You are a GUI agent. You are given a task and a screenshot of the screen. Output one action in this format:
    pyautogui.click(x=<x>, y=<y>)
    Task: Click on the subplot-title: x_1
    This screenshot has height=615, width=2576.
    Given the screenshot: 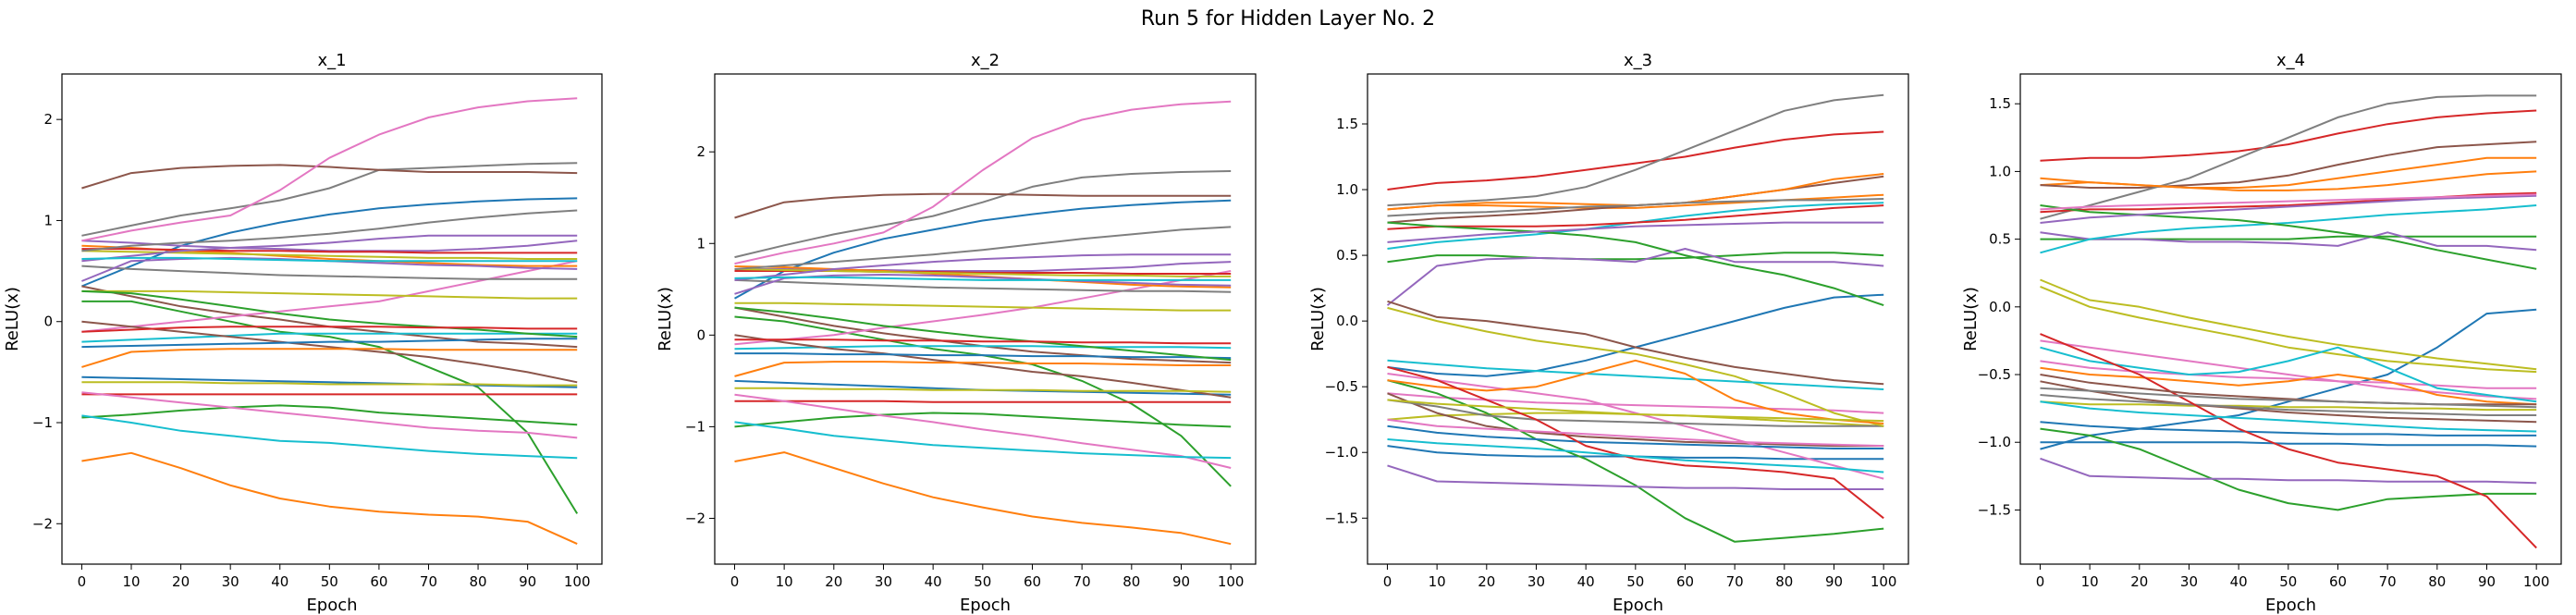 What is the action you would take?
    pyautogui.click(x=331, y=60)
    